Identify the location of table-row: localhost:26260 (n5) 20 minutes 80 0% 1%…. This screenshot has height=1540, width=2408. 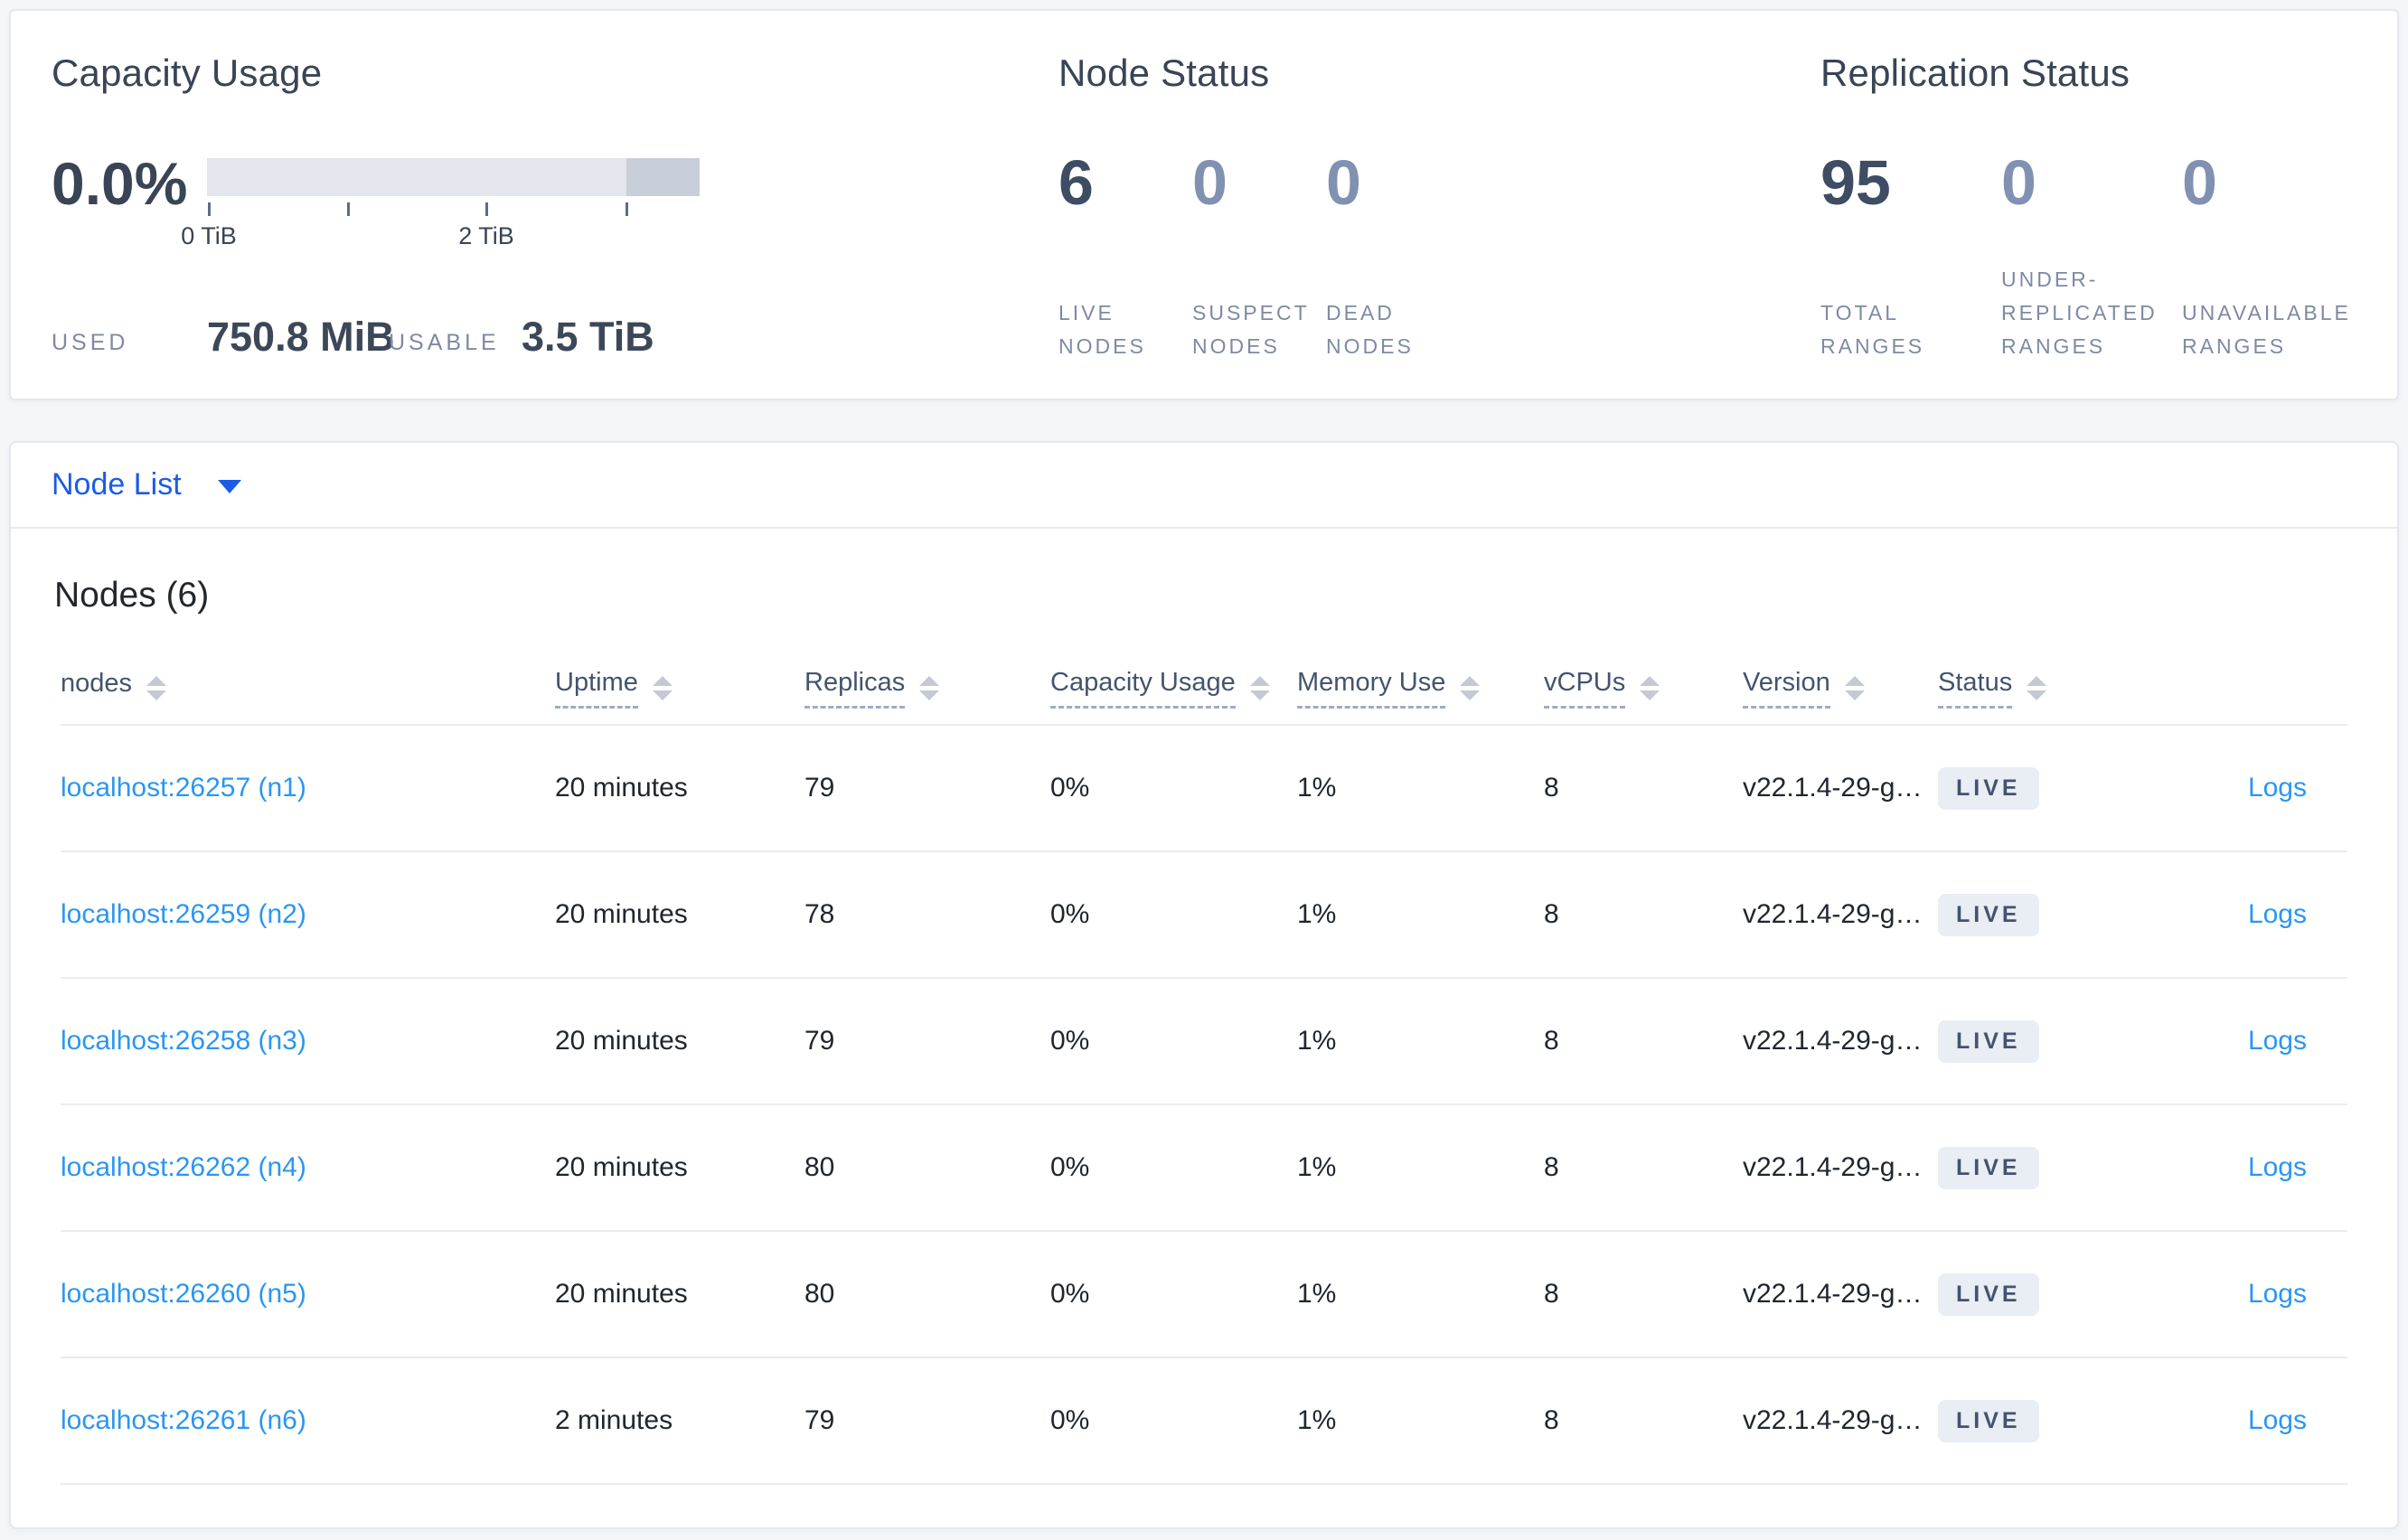
(1204, 1295).